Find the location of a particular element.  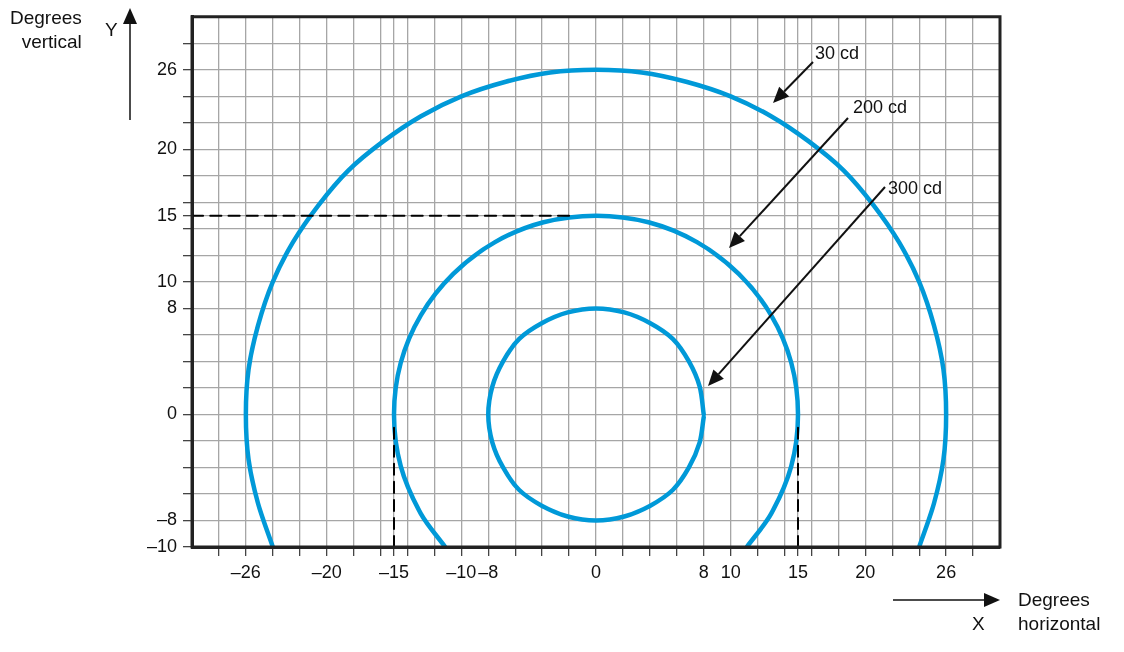

x-tick-label: 10 is located at coordinates (730, 571).